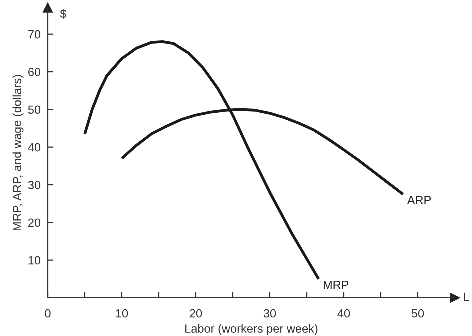 The image size is (472, 336). I want to click on y-axis-title: MRP, ARP, and wage (dollars), so click(18, 153).